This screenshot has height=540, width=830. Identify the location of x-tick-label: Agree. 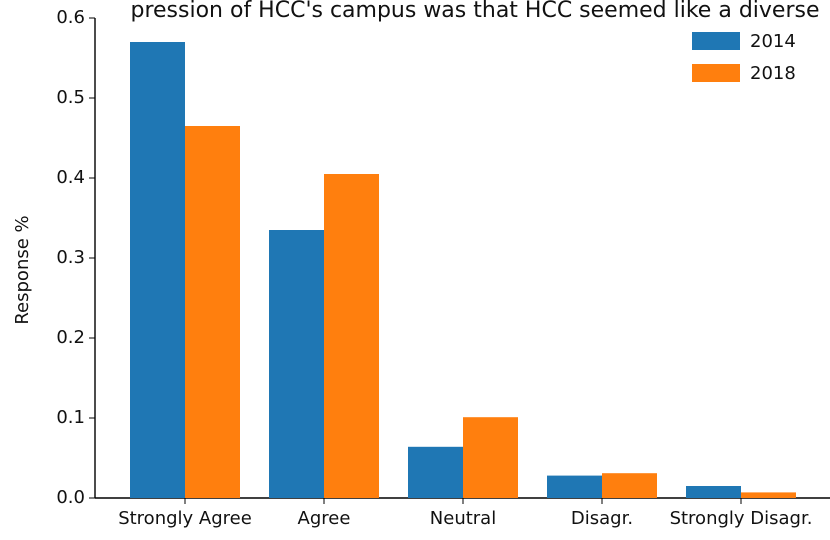
(324, 518).